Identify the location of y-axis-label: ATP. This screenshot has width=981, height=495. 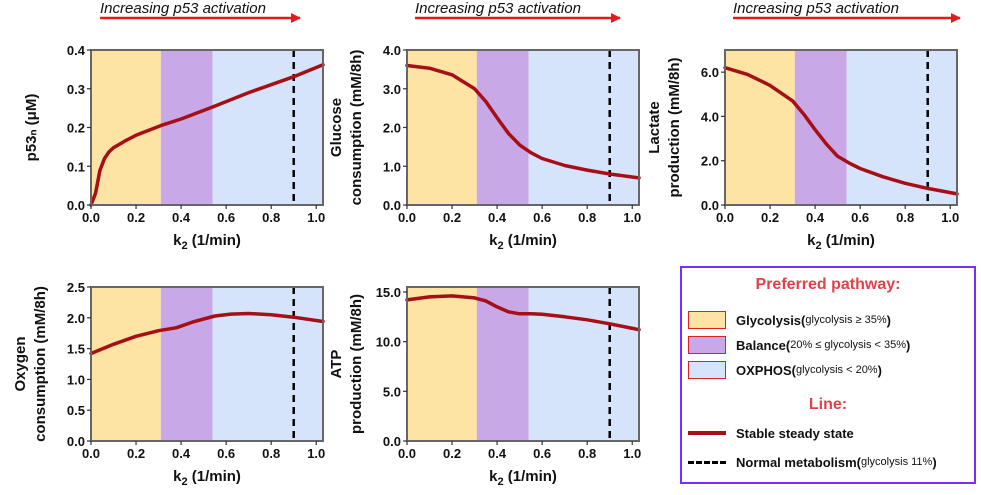
(336, 364).